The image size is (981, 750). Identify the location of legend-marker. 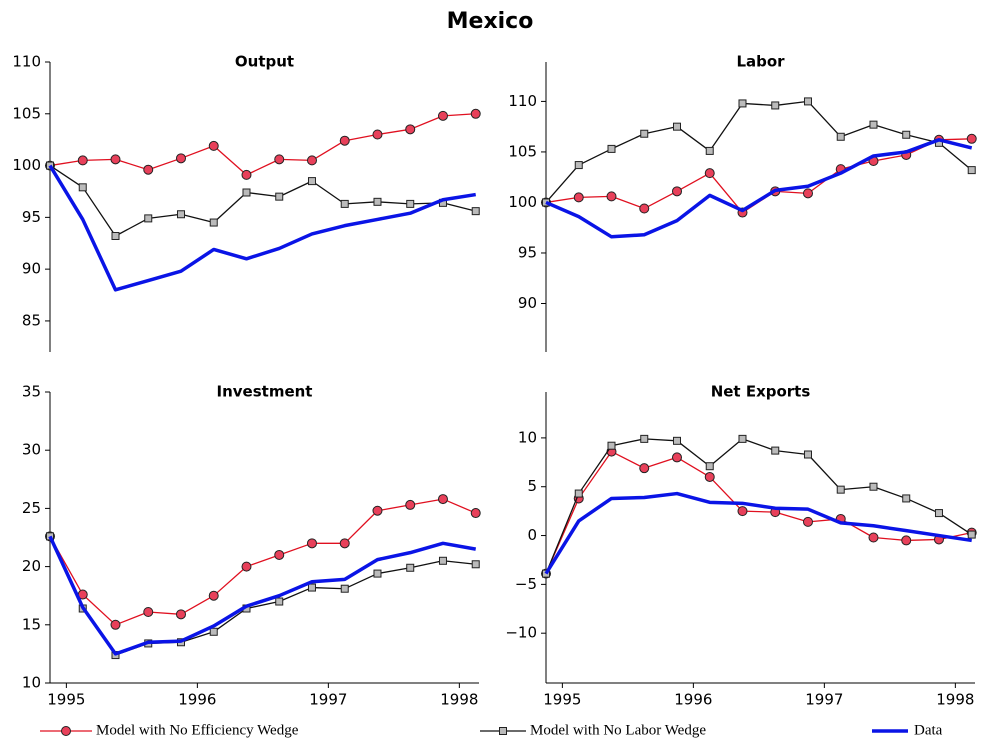
(503, 731).